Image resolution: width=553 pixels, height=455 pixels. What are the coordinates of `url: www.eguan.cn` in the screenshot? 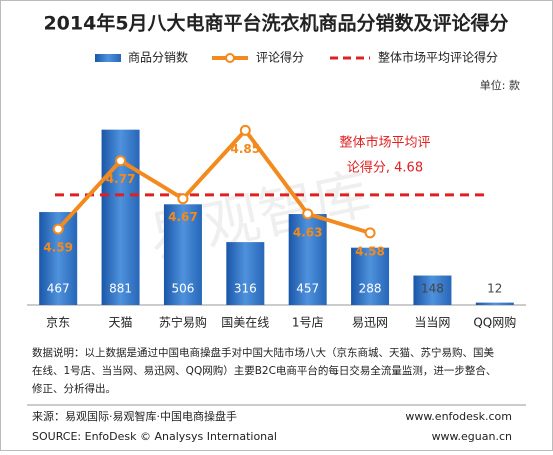 It's located at (472, 436).